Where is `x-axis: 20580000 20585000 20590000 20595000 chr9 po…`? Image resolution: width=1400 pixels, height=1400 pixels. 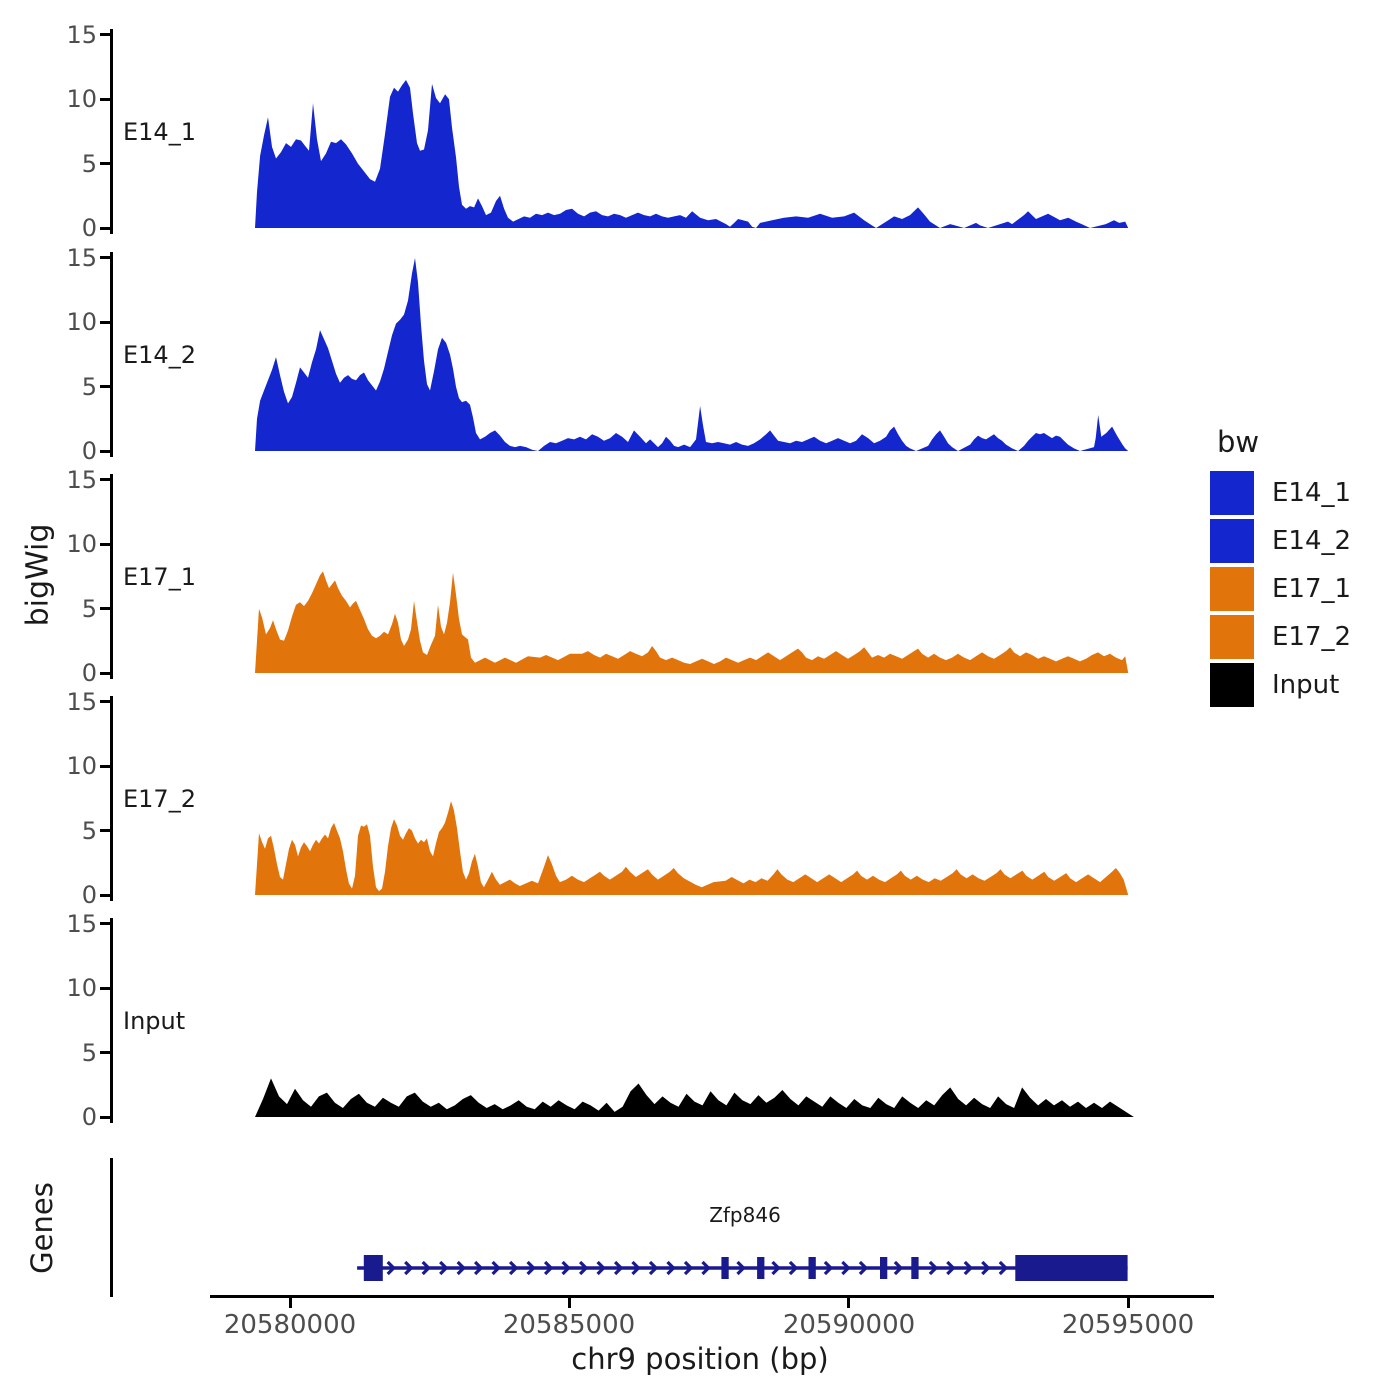 x-axis: 20580000 20585000 20590000 20595000 chr9 po… is located at coordinates (700, 1345).